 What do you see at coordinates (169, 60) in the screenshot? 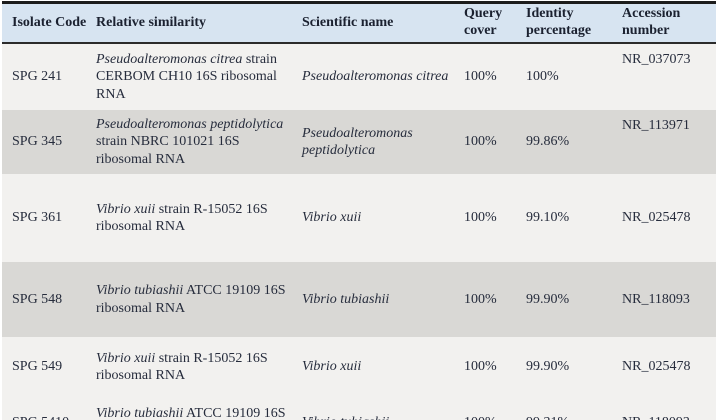
I see `similarity-species-name: Pseudoalteromonas citrea` at bounding box center [169, 60].